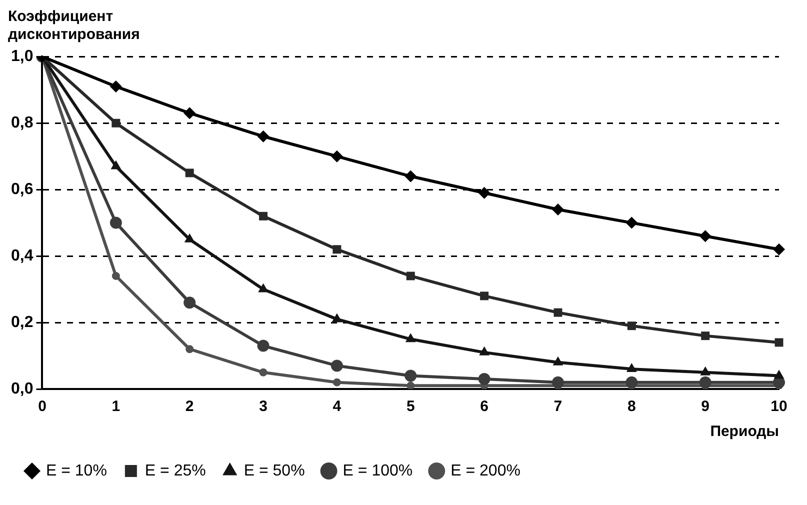 This screenshot has height=505, width=807. What do you see at coordinates (175, 471) in the screenshot?
I see `legend-label: E = 25%` at bounding box center [175, 471].